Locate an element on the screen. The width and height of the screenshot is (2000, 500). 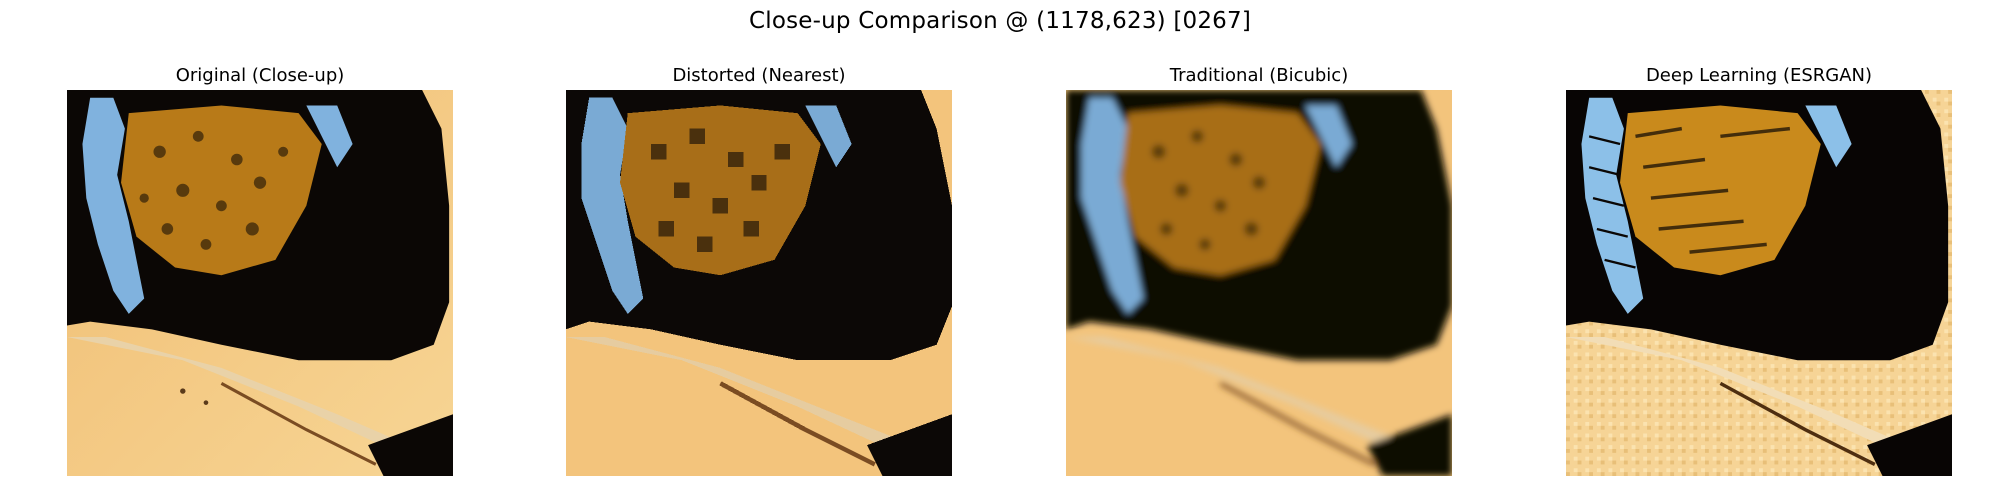
image-original-closeup is located at coordinates (260, 283).